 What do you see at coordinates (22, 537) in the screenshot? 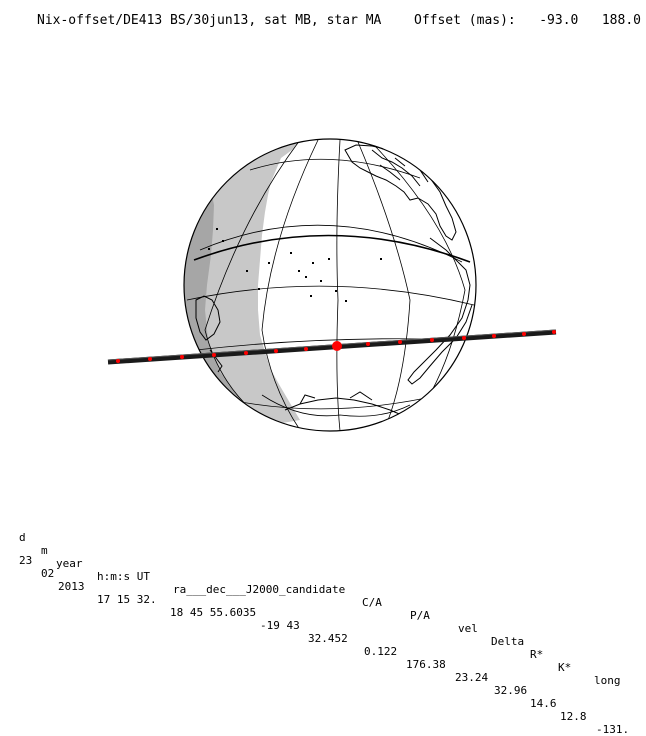
I see `header-day: d` at bounding box center [22, 537].